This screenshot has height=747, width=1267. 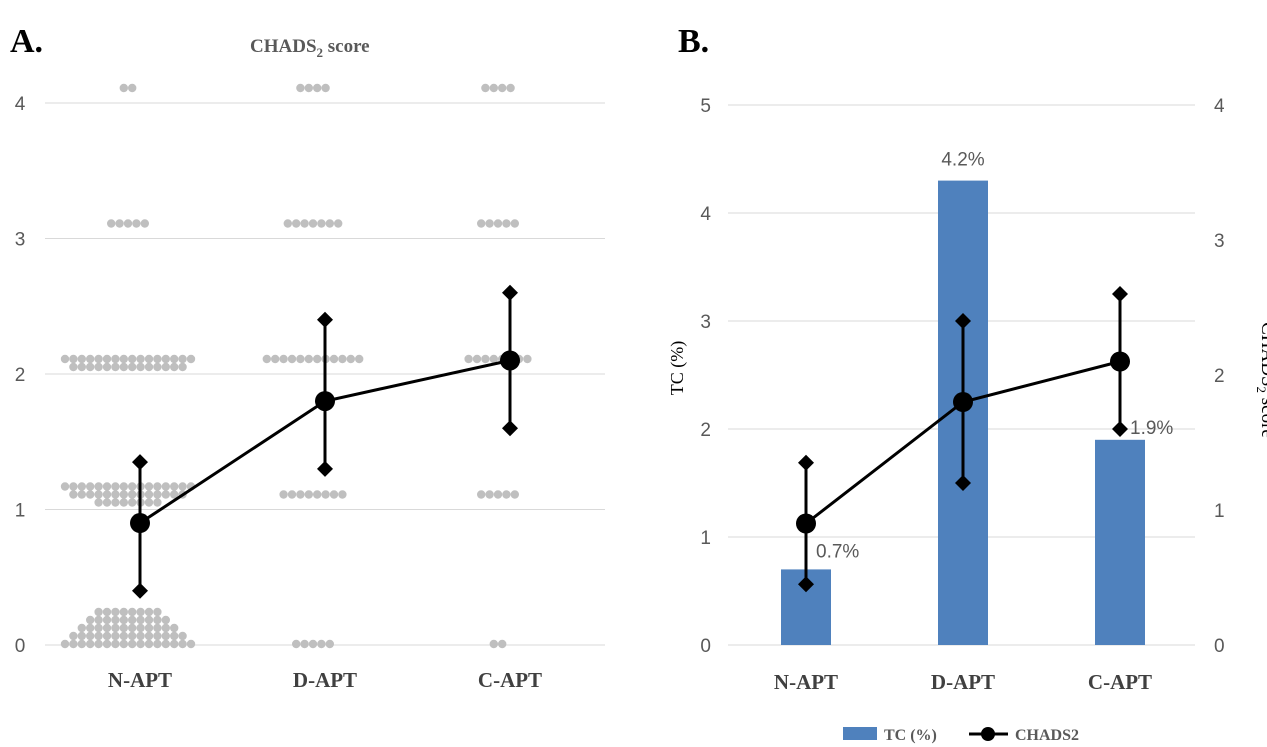 What do you see at coordinates (20, 375) in the screenshot?
I see `panel-a-y-ticks: 0 1 2 3 4` at bounding box center [20, 375].